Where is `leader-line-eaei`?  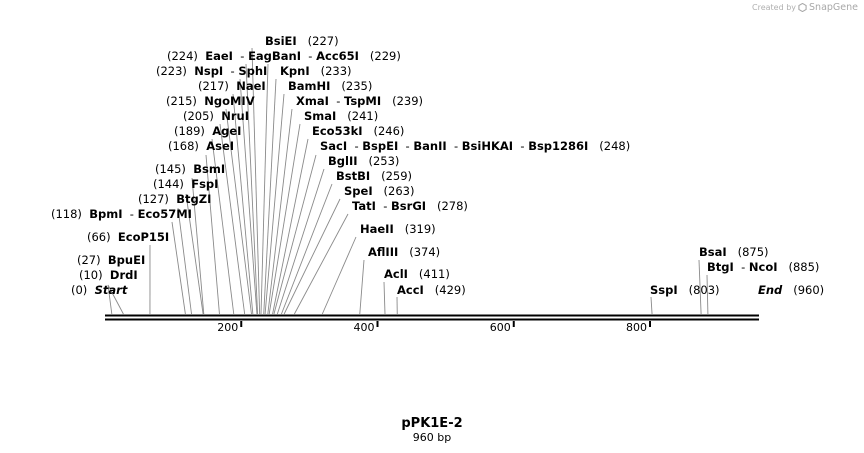 leader-line-eaei is located at coordinates (252, 189).